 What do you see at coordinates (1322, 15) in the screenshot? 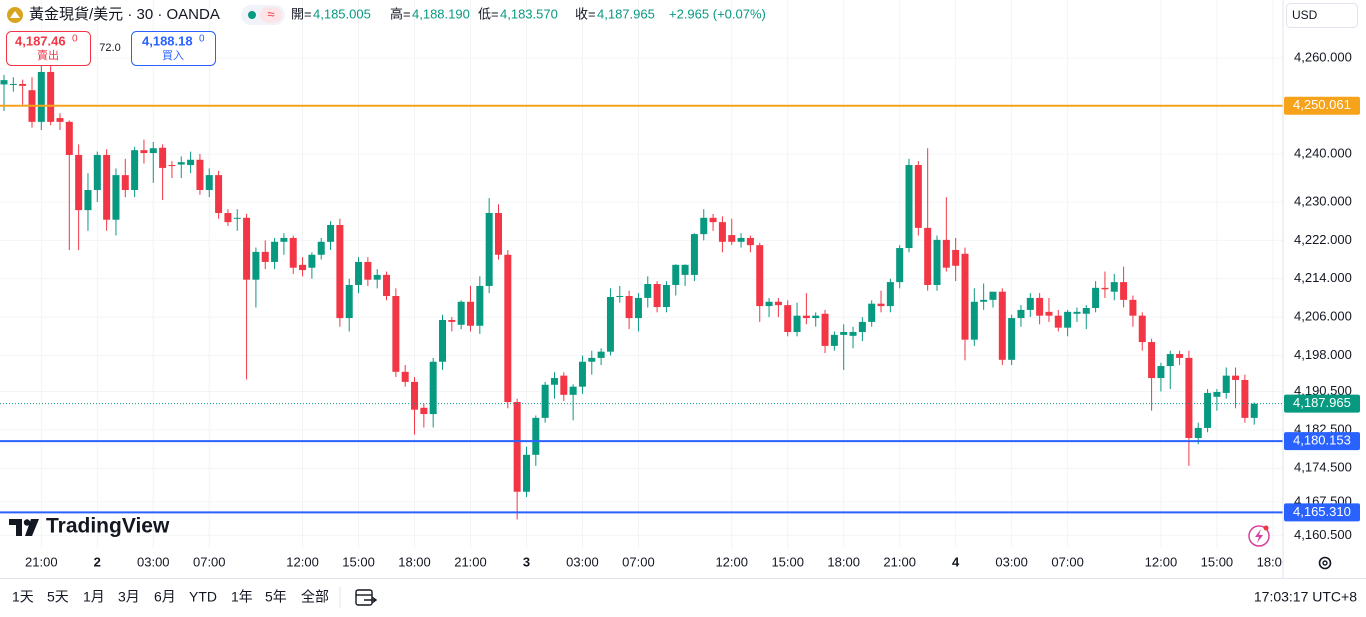
I see `currency-select` at bounding box center [1322, 15].